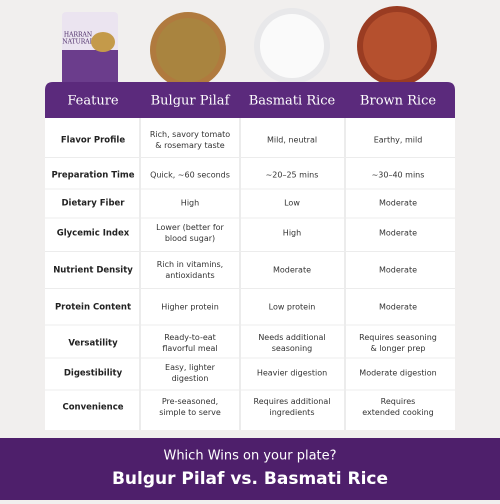  Describe the element at coordinates (93, 101) in the screenshot. I see `column-header: Feature` at that location.